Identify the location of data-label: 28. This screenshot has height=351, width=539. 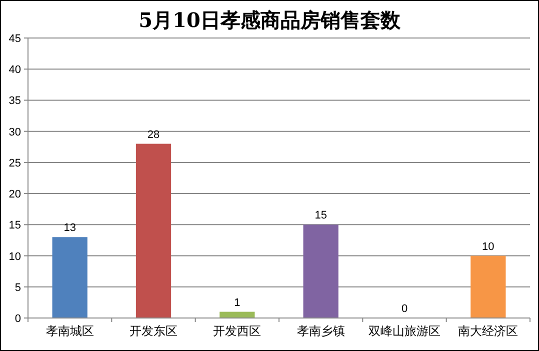
(153, 134).